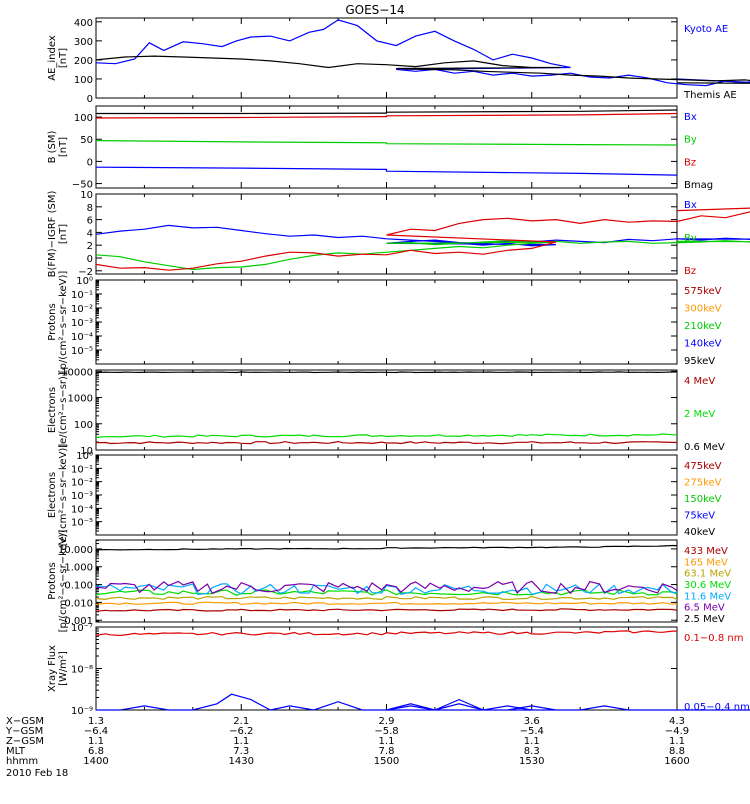  Describe the element at coordinates (698, 185) in the screenshot. I see `legend-entry-b-3: Bmag` at that location.